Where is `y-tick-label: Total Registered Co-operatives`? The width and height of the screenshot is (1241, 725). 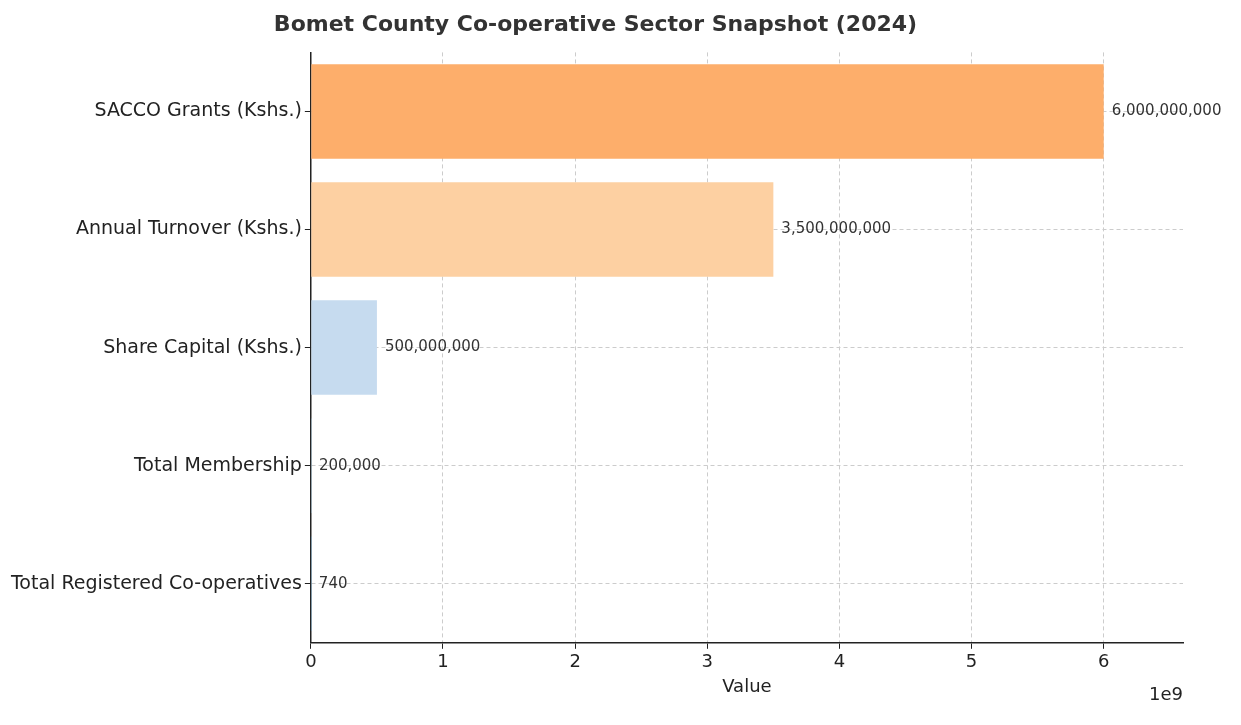 y-tick-label: Total Registered Co-operatives is located at coordinates (155, 581).